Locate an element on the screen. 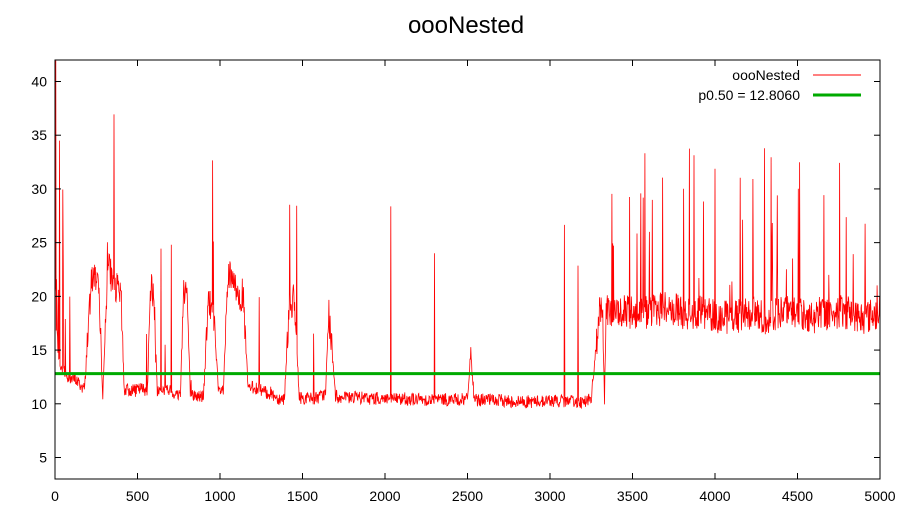 The image size is (910, 520). y-tick-label: 30 is located at coordinates (39, 189).